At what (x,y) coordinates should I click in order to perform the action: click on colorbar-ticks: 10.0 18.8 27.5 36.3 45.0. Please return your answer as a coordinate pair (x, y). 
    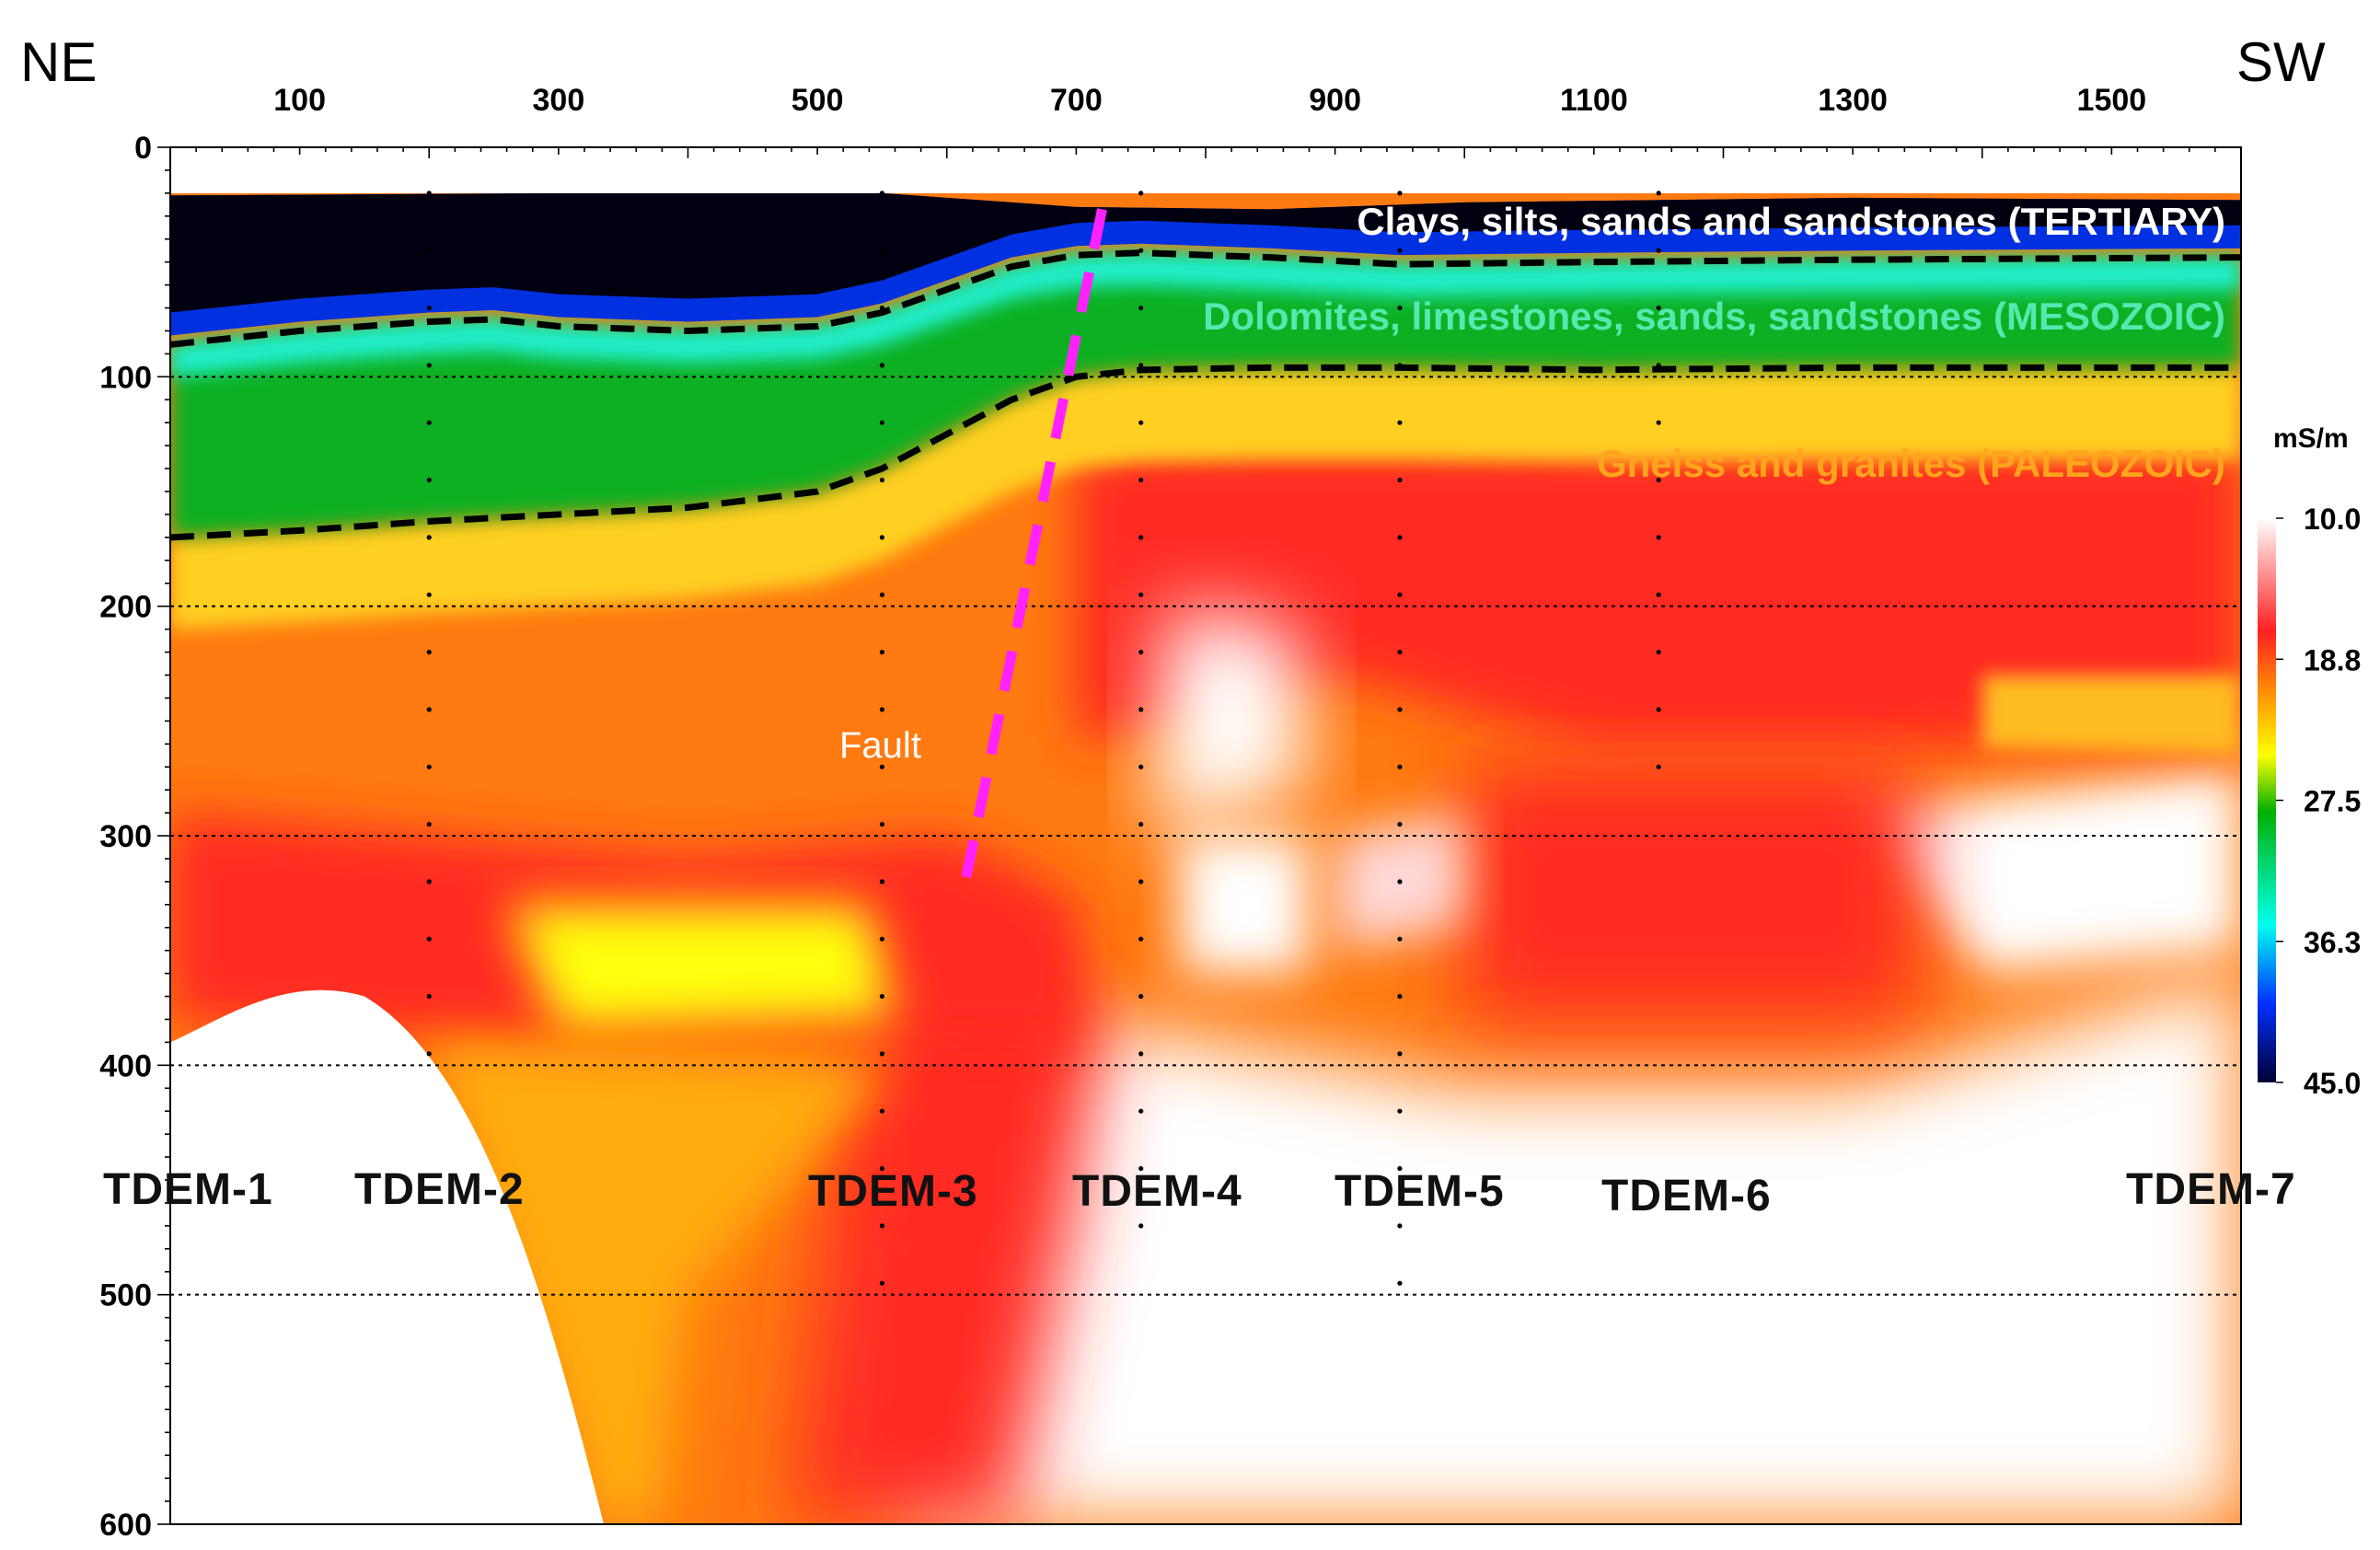
    Looking at the image, I should click on (2318, 801).